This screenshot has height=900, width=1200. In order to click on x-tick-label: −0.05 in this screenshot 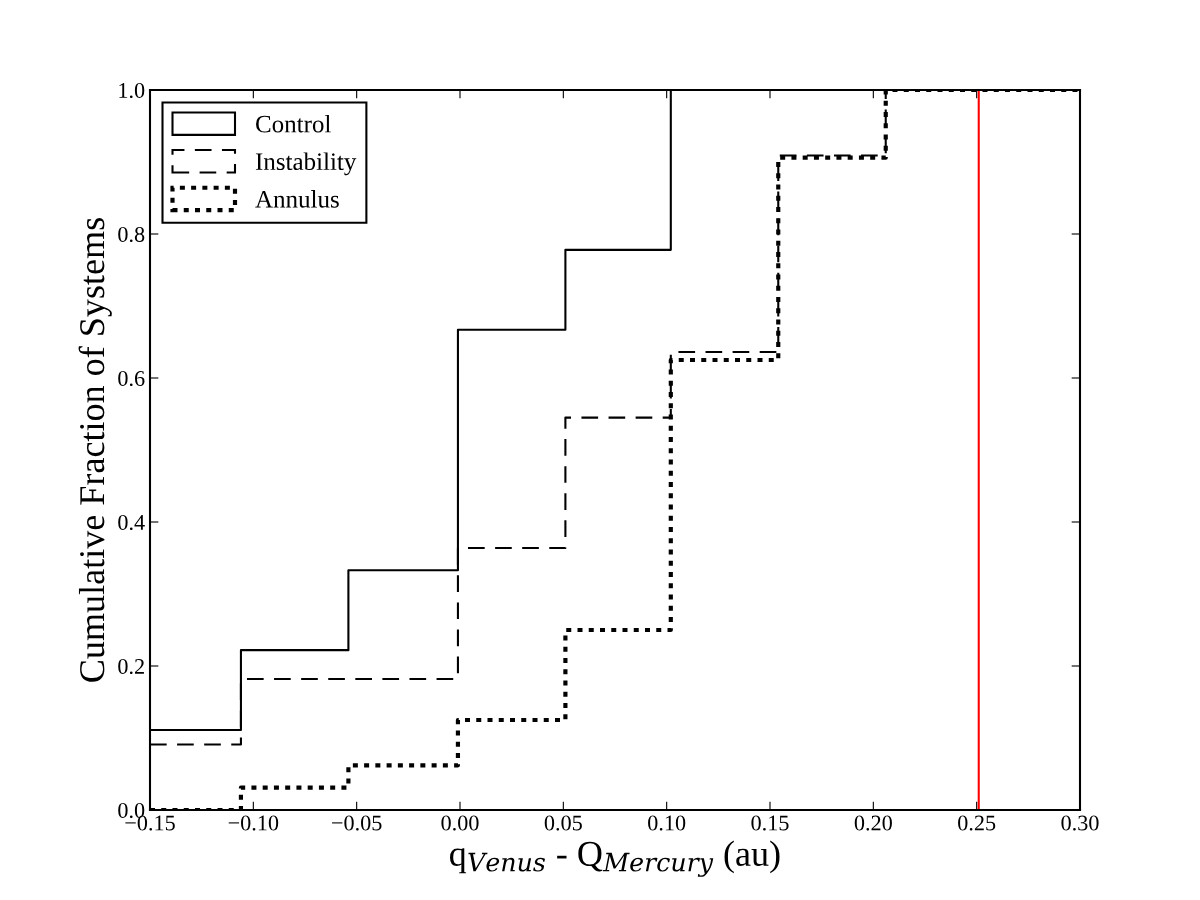, I will do `click(357, 823)`.